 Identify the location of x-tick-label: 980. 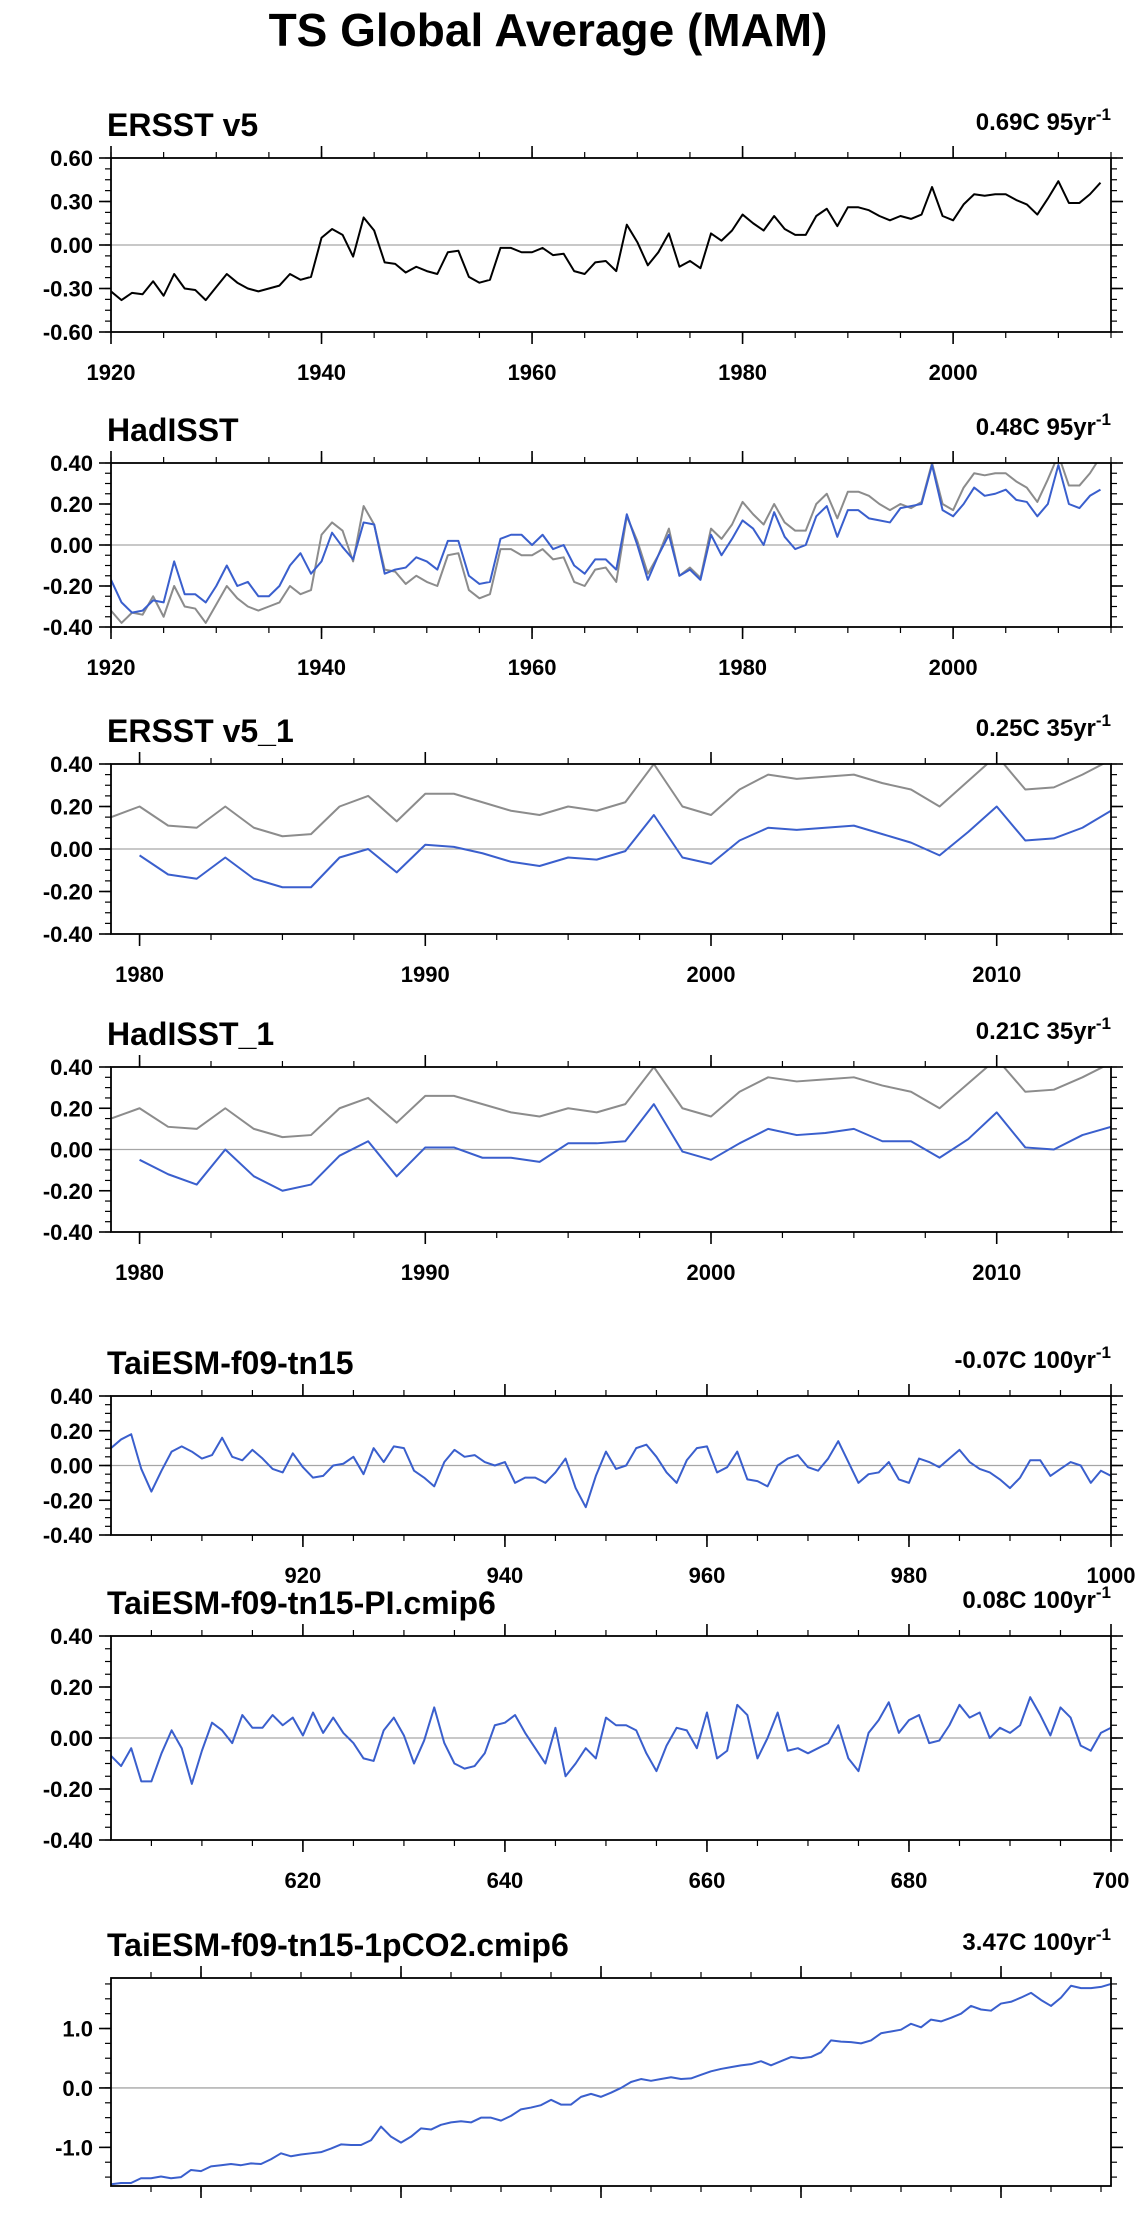
(909, 1575).